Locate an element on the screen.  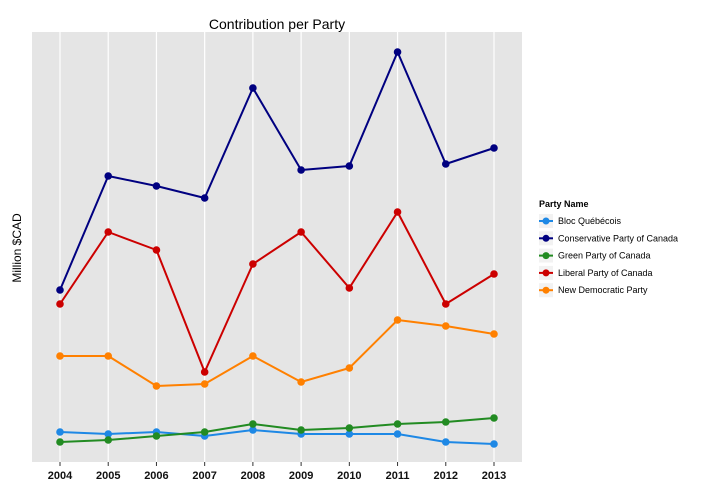
legend-key-point-new-democratic-party is located at coordinates (546, 290).